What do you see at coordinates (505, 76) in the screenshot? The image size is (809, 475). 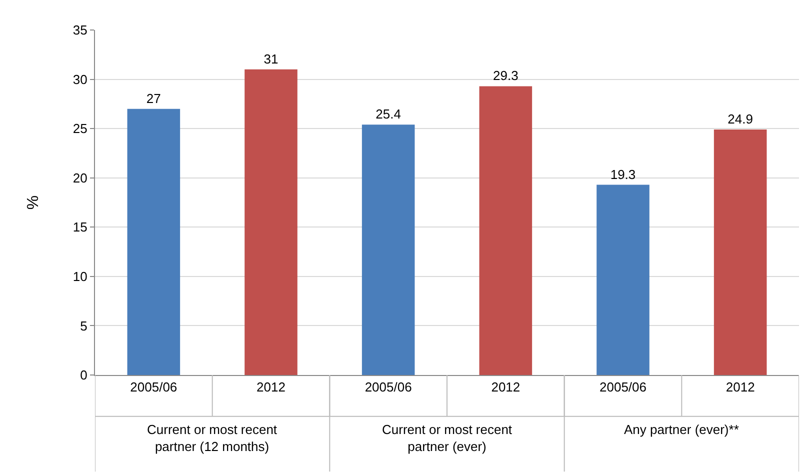 I see `data-label: 29.3` at bounding box center [505, 76].